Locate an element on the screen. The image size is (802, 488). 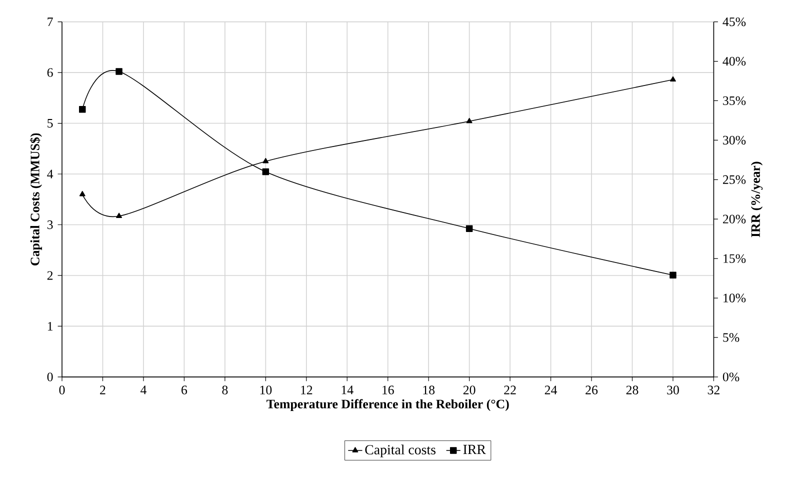
y2-tick-label: 40% is located at coordinates (734, 61).